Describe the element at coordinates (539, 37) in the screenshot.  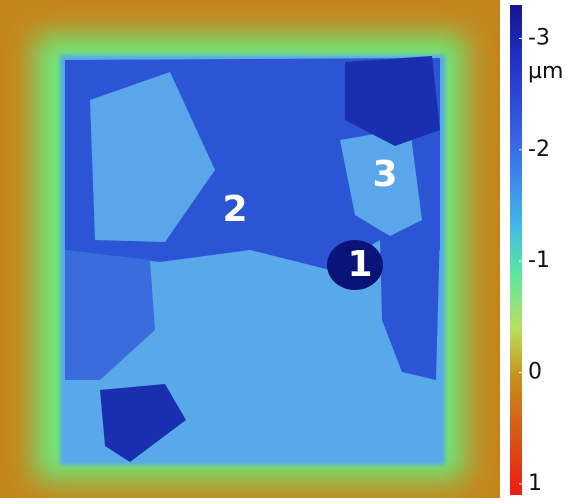
I see `colorbar-tick-label: -3` at that location.